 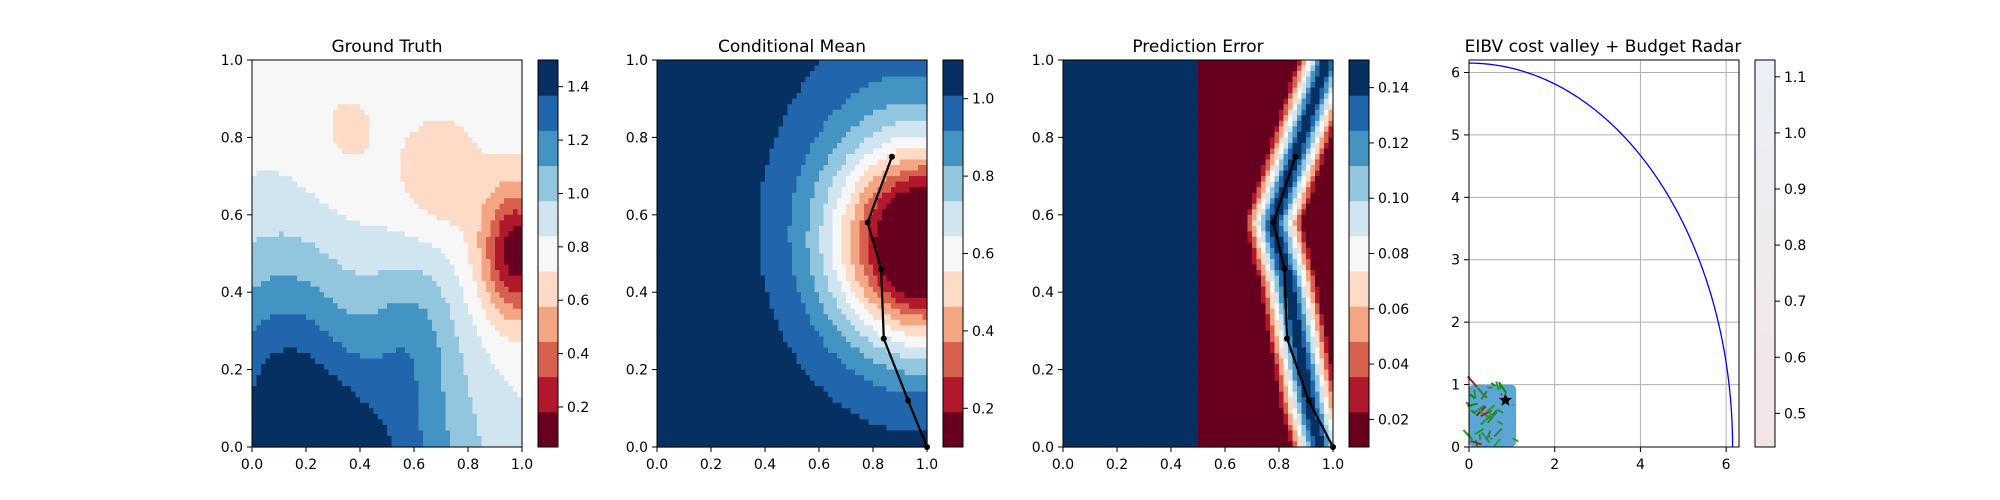 I want to click on ground-truth-heatmap, so click(x=387, y=254).